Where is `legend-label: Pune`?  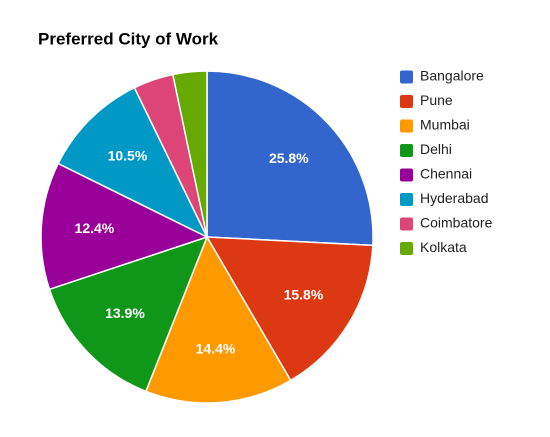
legend-label: Pune is located at coordinates (436, 100).